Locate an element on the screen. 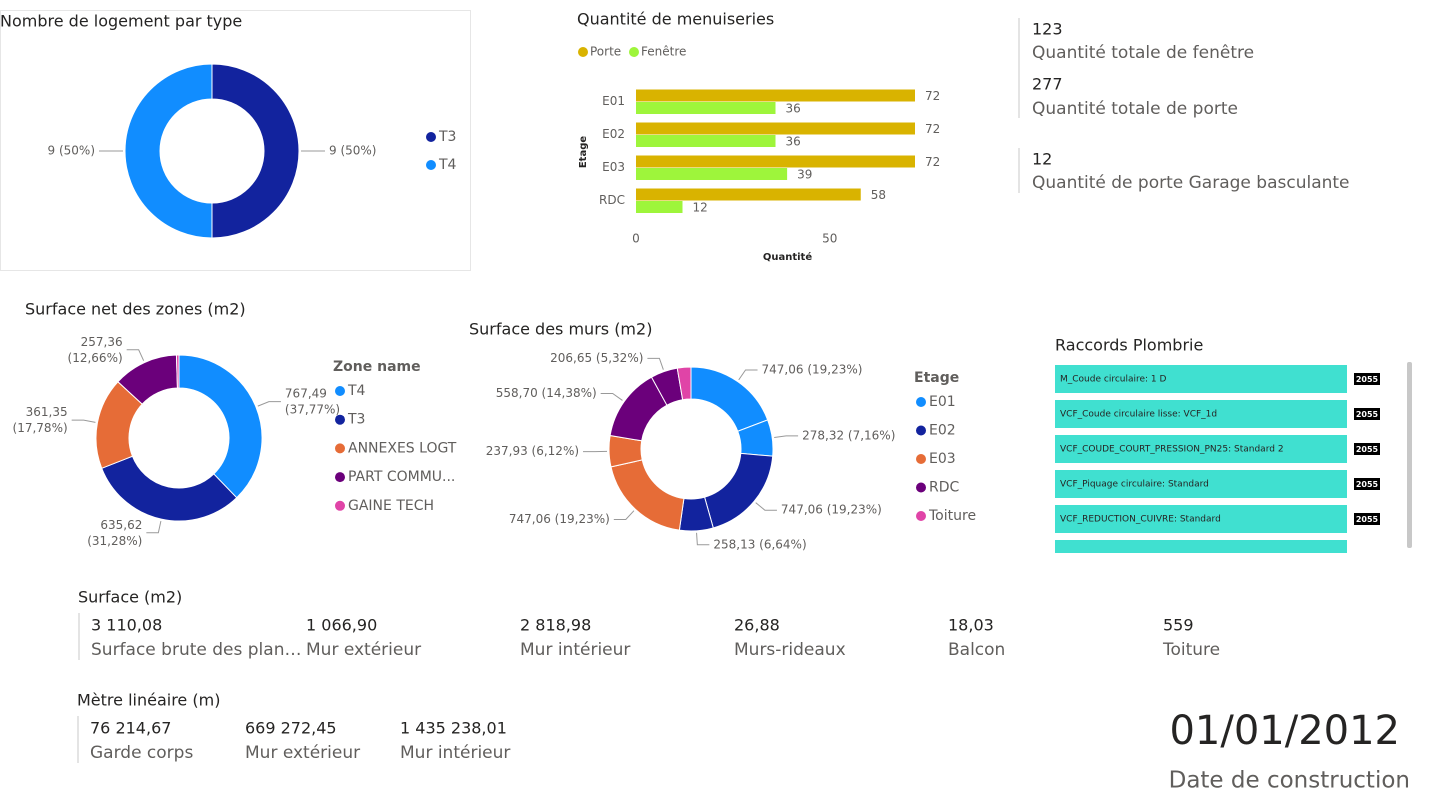  chart-title: Nombre de logement par type is located at coordinates (121, 21).